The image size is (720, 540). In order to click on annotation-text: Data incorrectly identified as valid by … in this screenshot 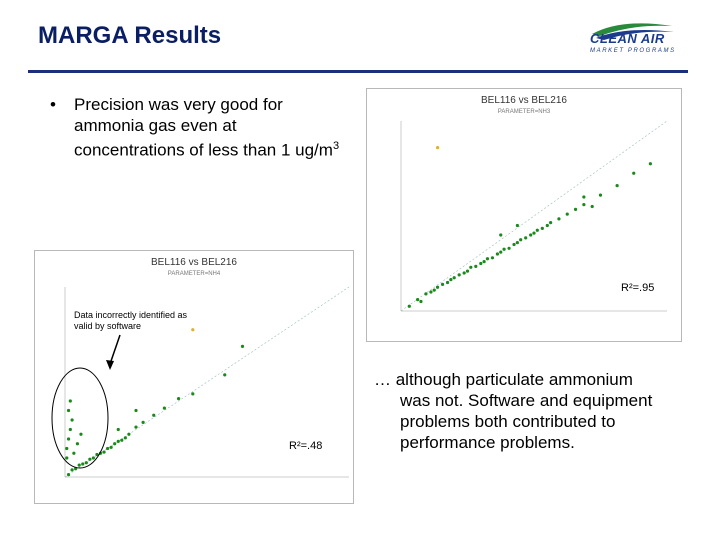, I will do `click(131, 320)`.